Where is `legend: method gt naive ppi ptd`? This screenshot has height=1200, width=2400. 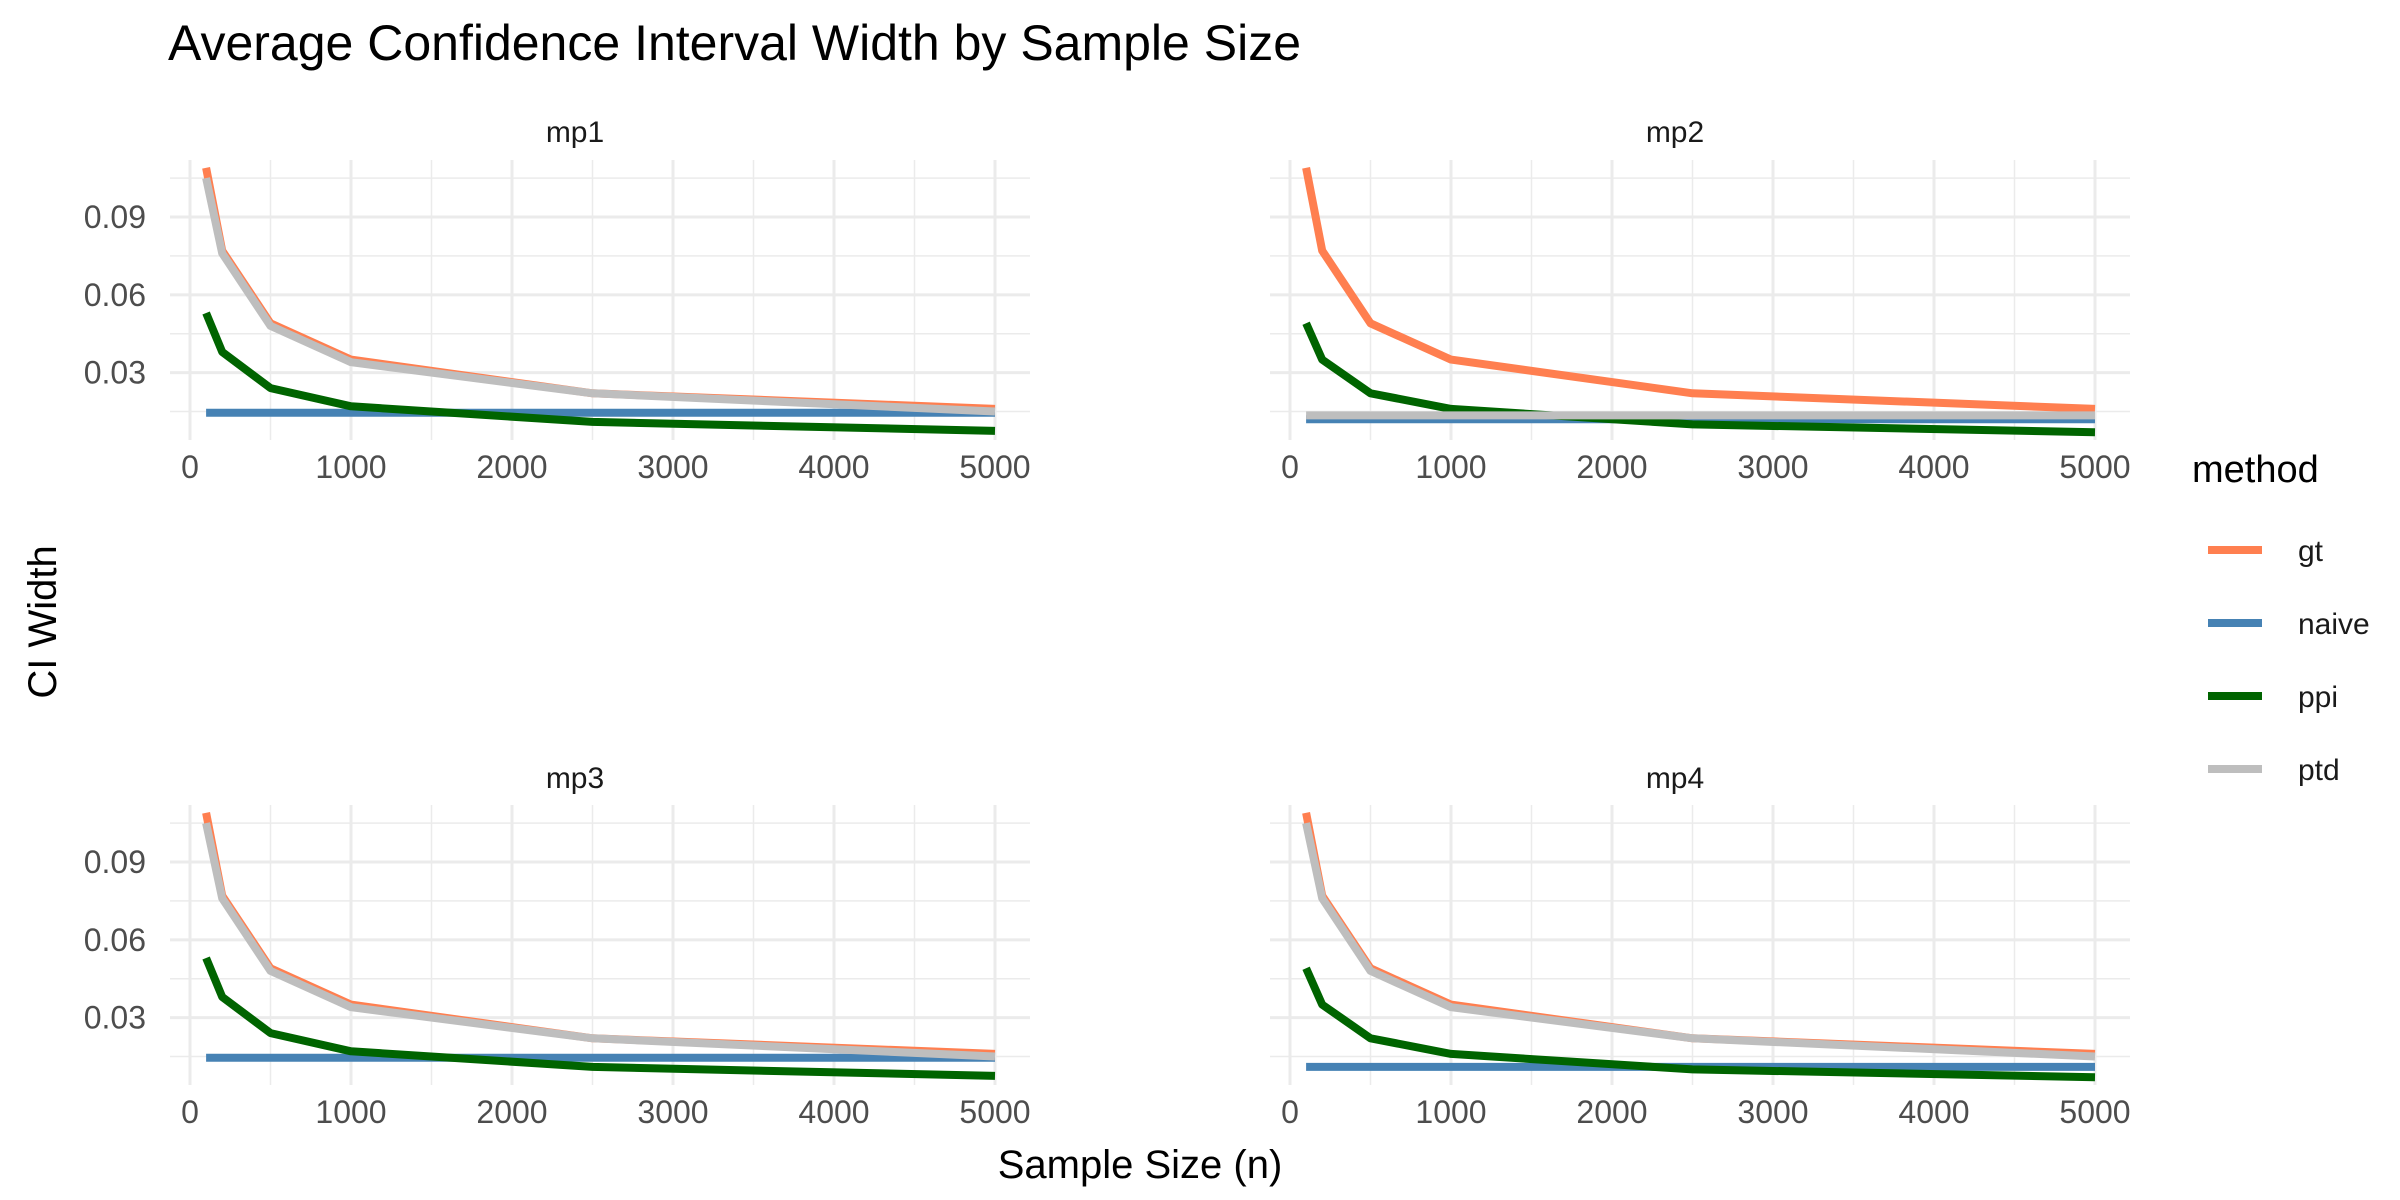 legend: method gt naive ppi ptd is located at coordinates (2281, 618).